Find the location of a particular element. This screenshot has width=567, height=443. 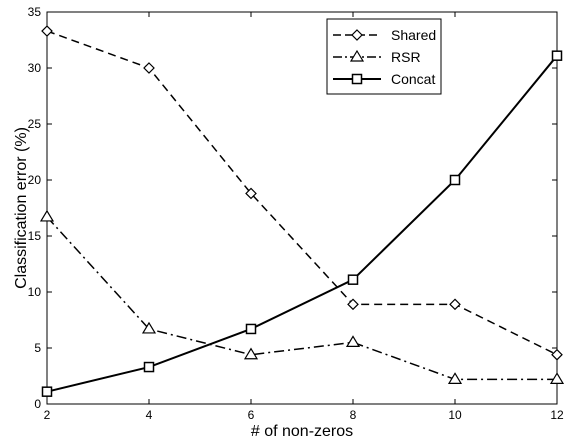

y-tick-label: 15 is located at coordinates (35, 236).